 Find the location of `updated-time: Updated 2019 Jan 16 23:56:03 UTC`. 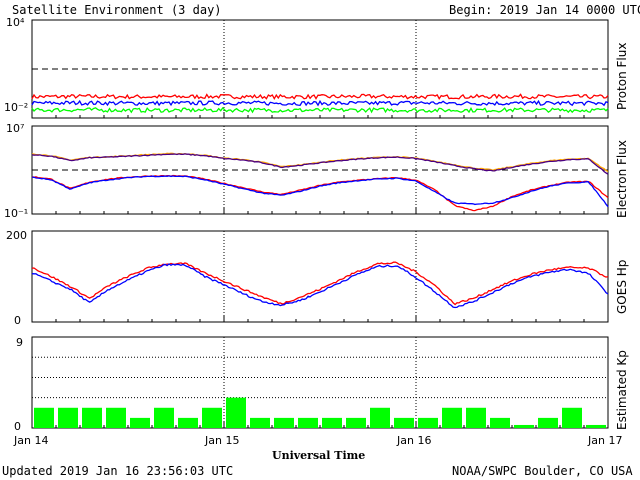

updated-time: Updated 2019 Jan 16 23:56:03 UTC is located at coordinates (118, 471).